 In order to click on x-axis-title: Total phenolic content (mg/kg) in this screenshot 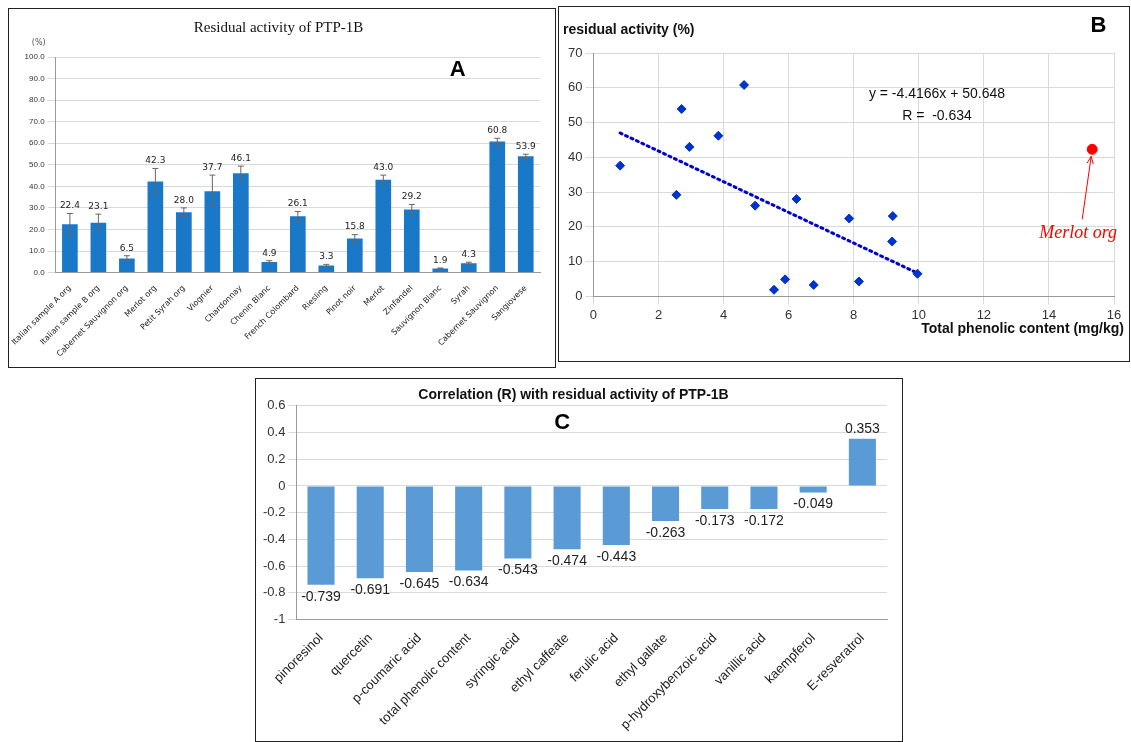, I will do `click(1022, 328)`.